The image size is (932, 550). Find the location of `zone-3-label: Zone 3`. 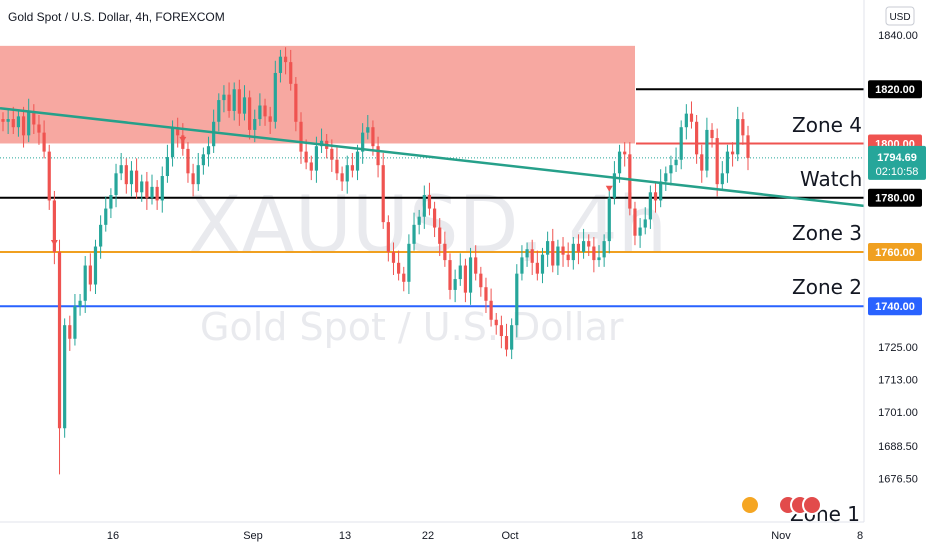

zone-3-label: Zone 3 is located at coordinates (827, 233).